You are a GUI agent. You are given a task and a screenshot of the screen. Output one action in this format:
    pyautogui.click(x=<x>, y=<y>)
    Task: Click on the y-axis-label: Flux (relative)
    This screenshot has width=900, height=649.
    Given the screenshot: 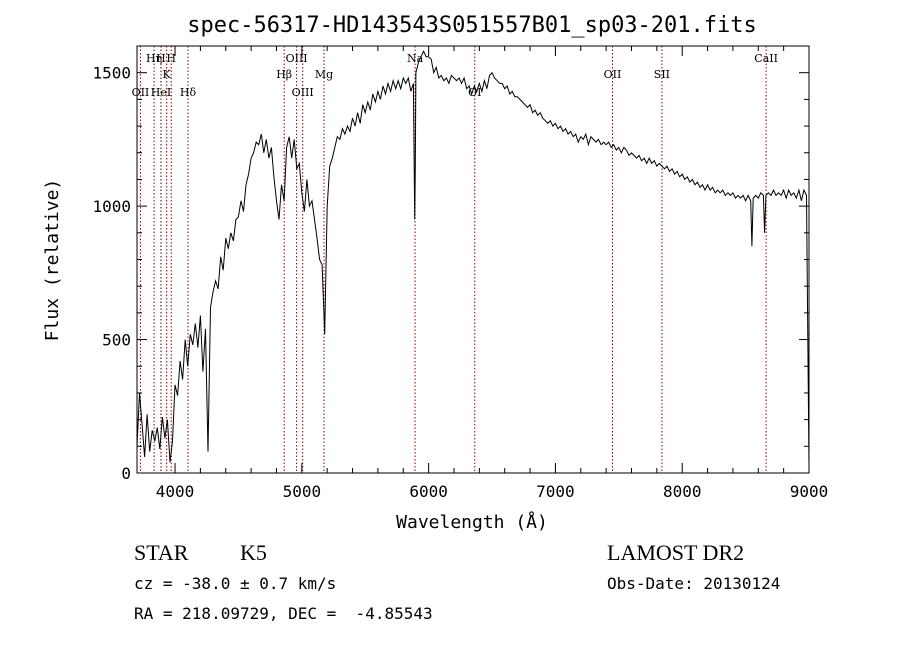 What is the action you would take?
    pyautogui.click(x=52, y=260)
    